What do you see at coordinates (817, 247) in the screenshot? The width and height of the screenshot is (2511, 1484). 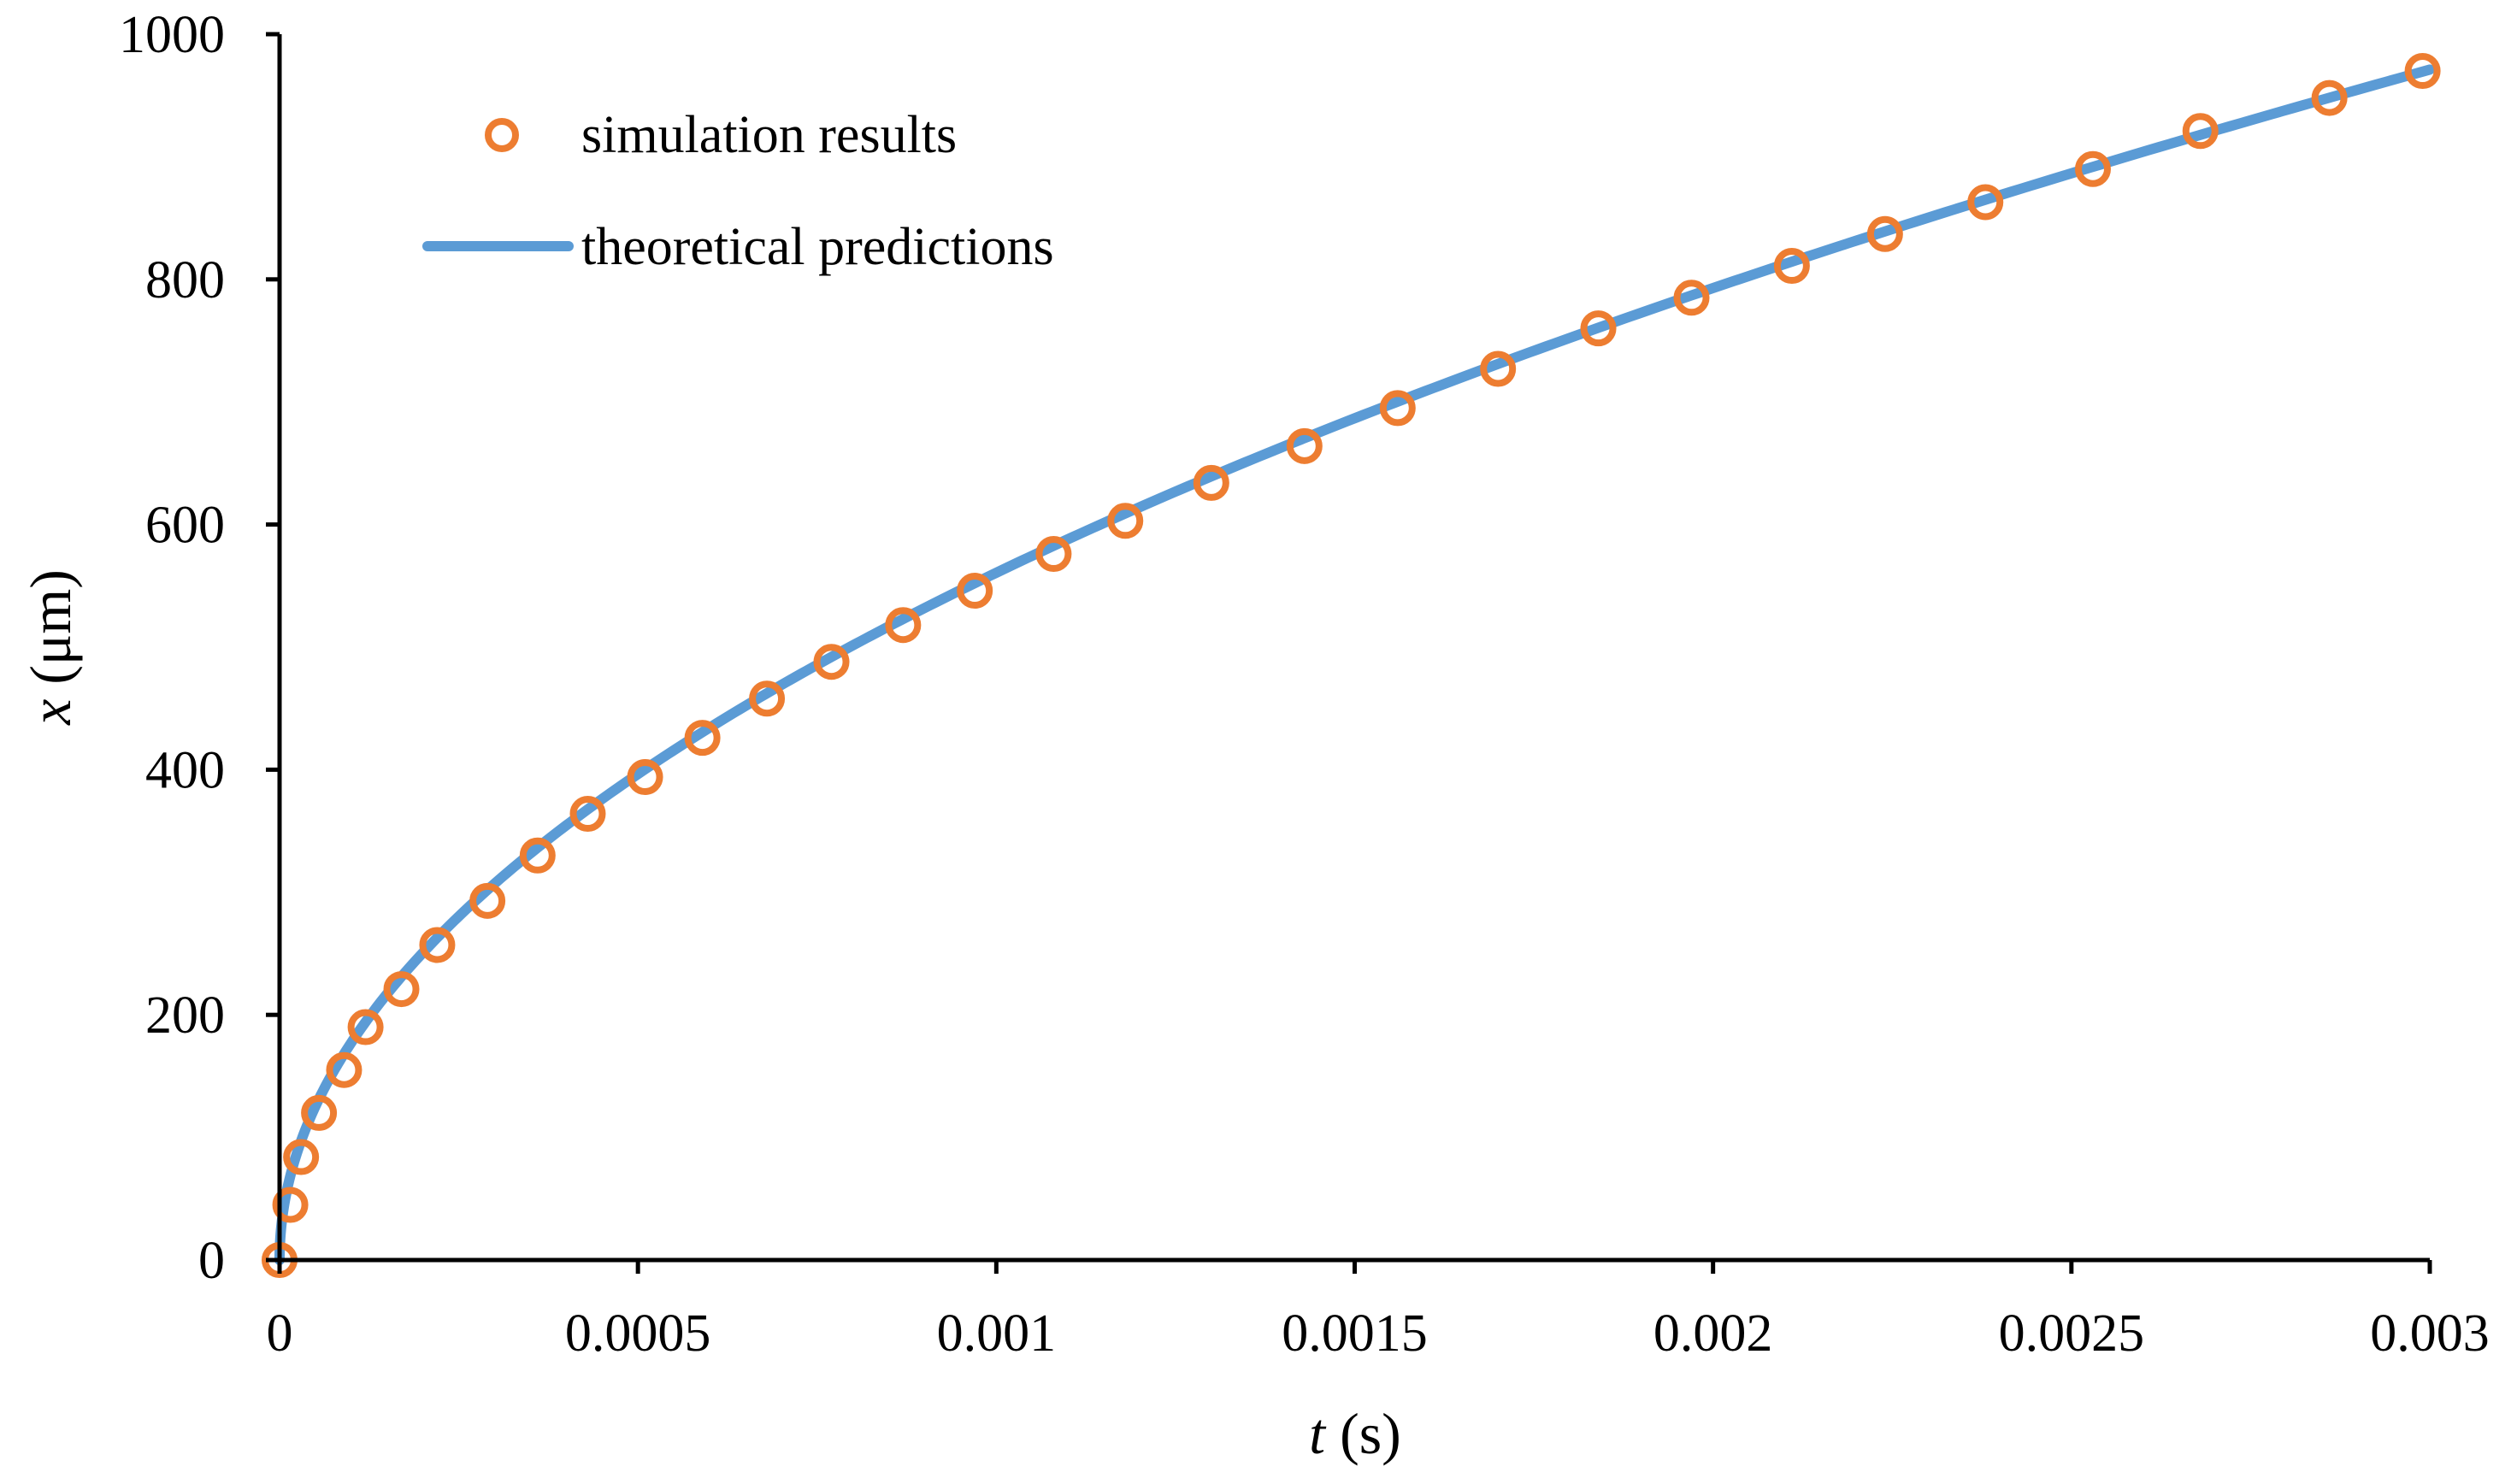 I see `legend-label-theory: theoretical predictions` at bounding box center [817, 247].